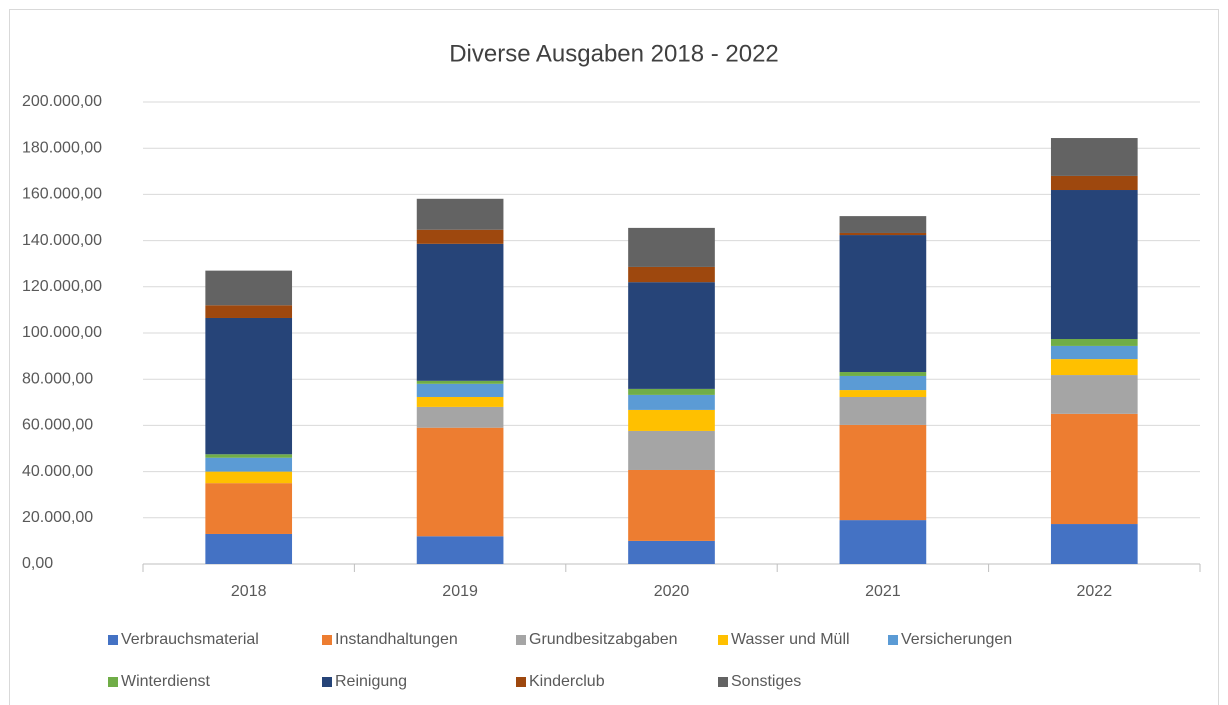  Describe the element at coordinates (62, 240) in the screenshot. I see `y-tick-label: 140.000,00` at that location.